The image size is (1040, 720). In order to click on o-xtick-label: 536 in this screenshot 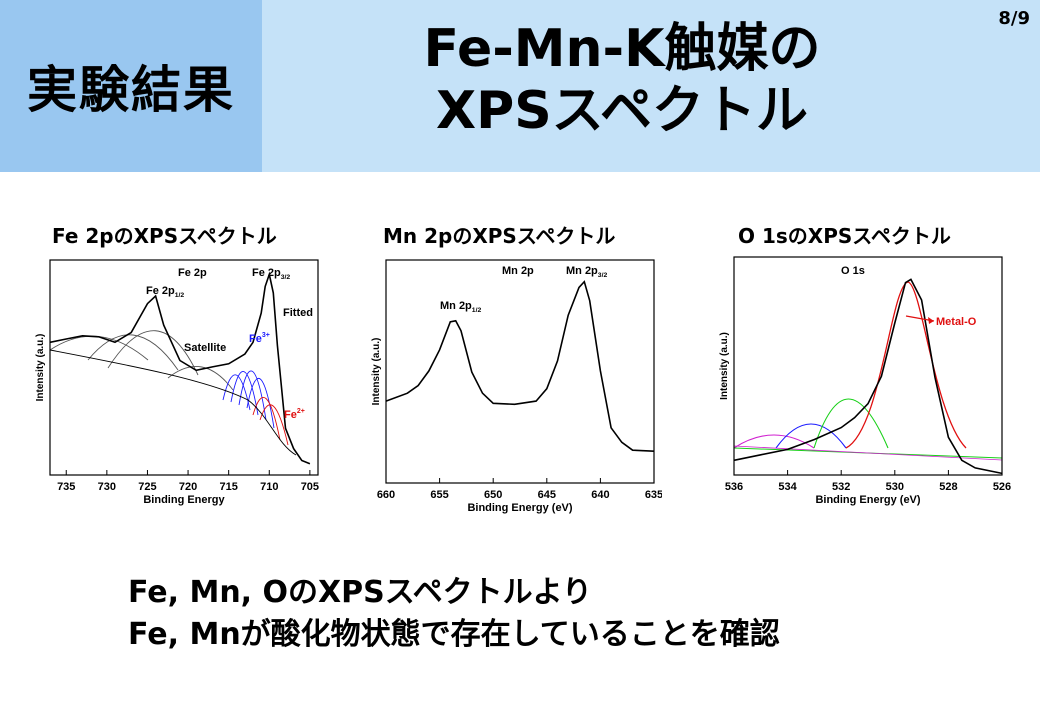, I will do `click(734, 487)`.